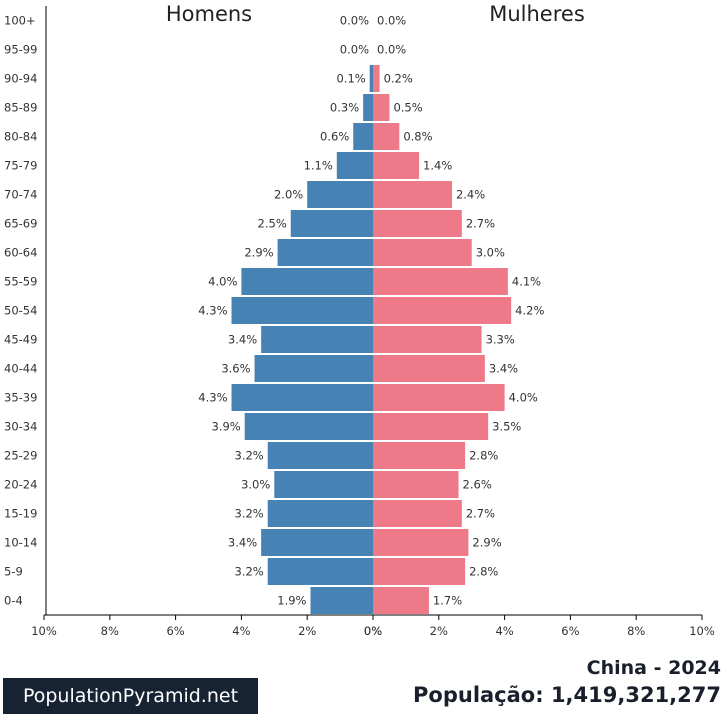 The height and width of the screenshot is (718, 725). Describe the element at coordinates (500, 340) in the screenshot. I see `female-pct-label-45-49: 3.3%` at that location.